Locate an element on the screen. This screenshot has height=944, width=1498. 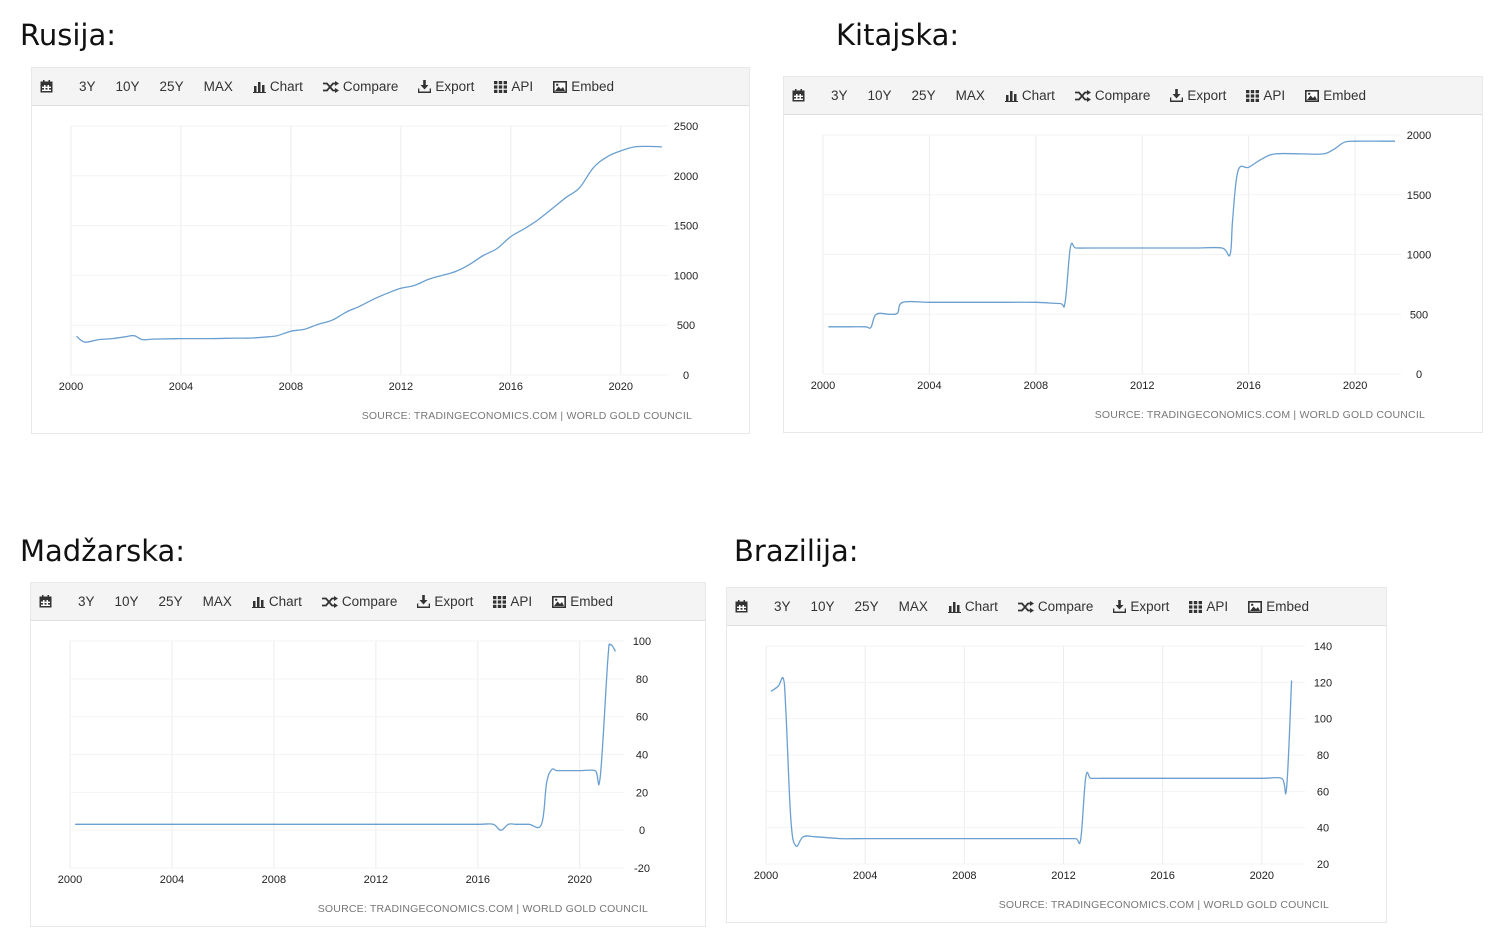
toolbar-label: MAX is located at coordinates (913, 606).